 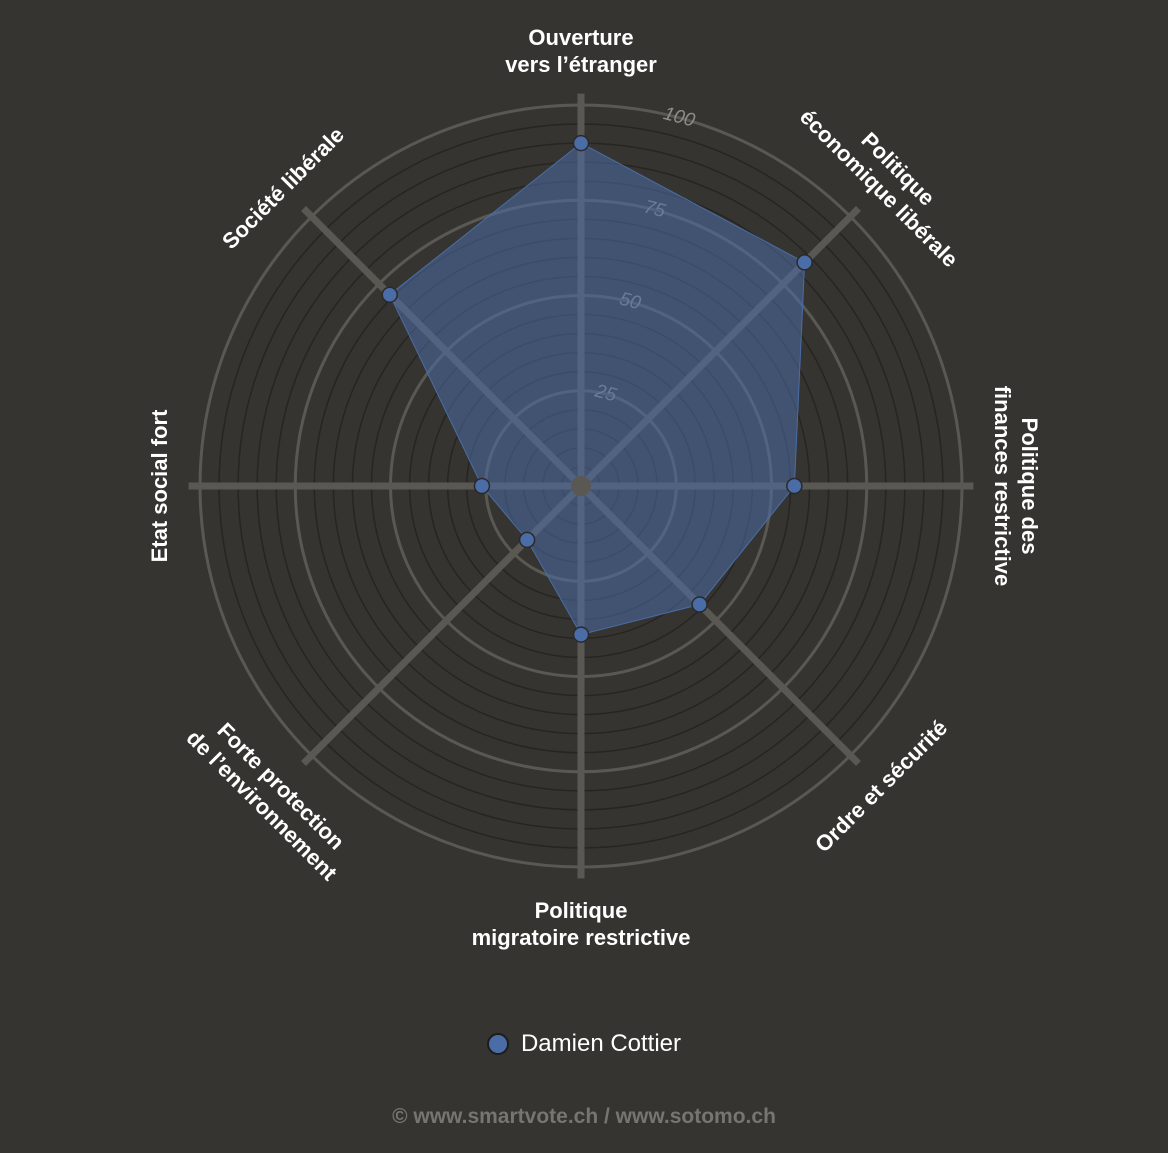 I want to click on footer-credits: © www.smartvote.ch / www.sotomo.ch, so click(x=584, y=1116).